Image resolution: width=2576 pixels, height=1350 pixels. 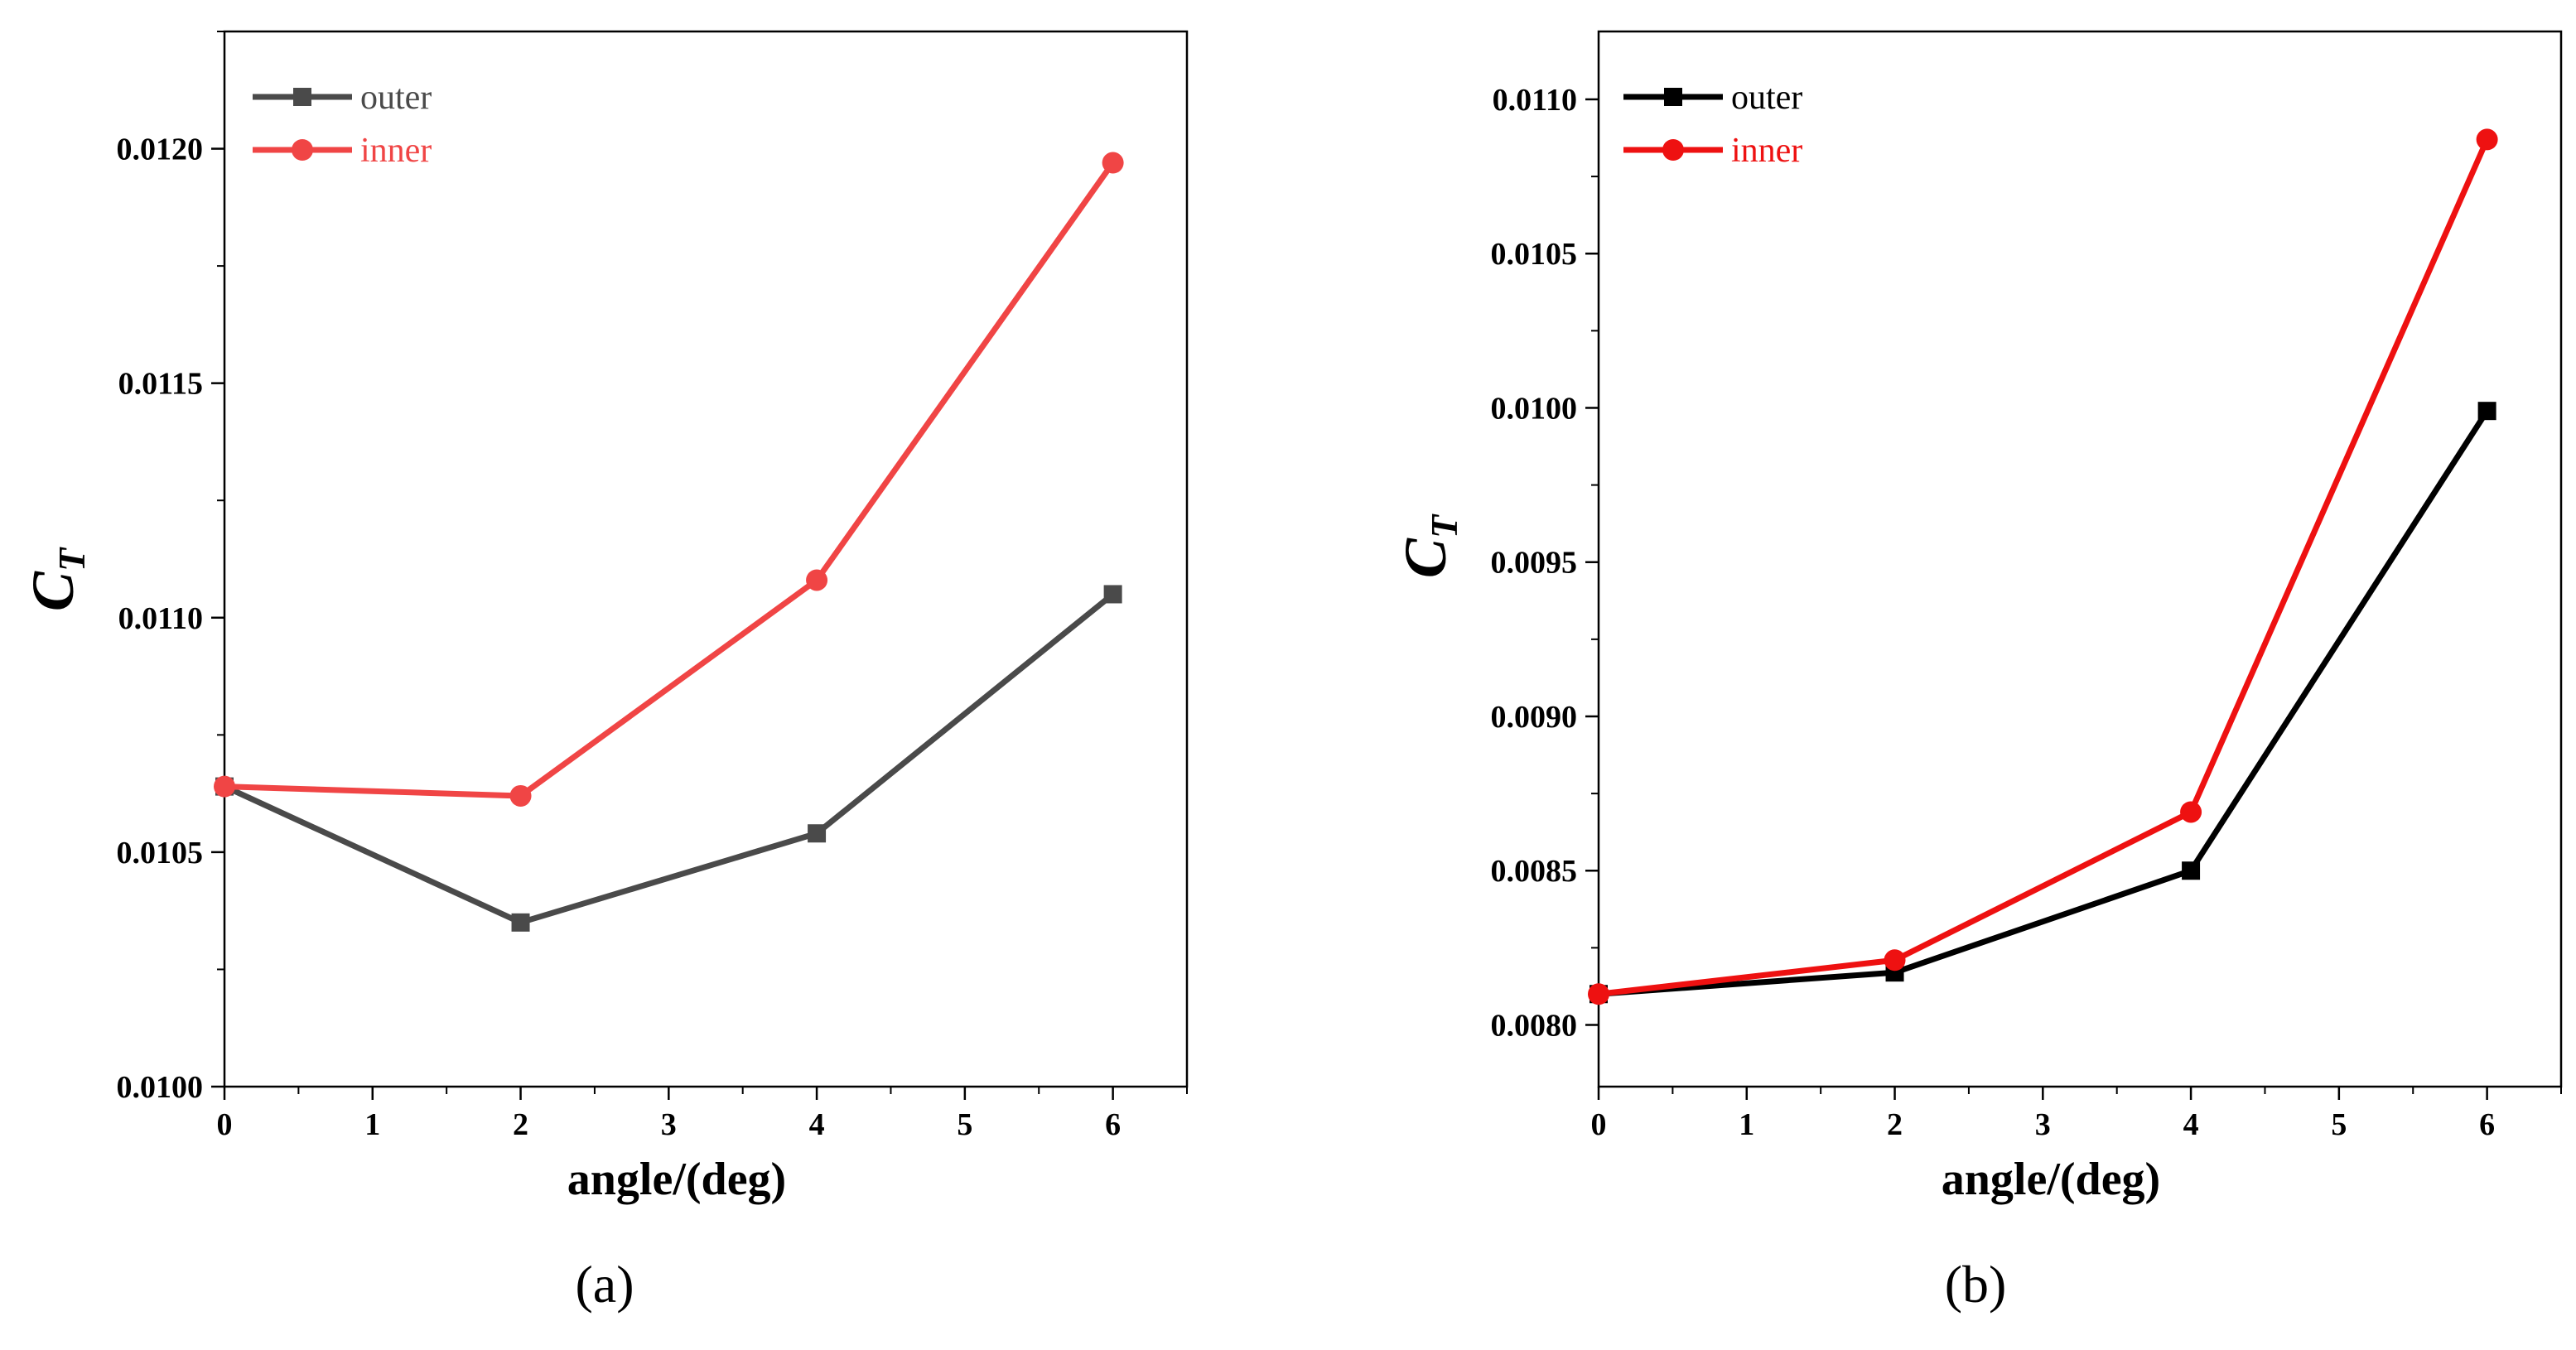 I want to click on y-tick-label: 0.0080, so click(x=1534, y=1025).